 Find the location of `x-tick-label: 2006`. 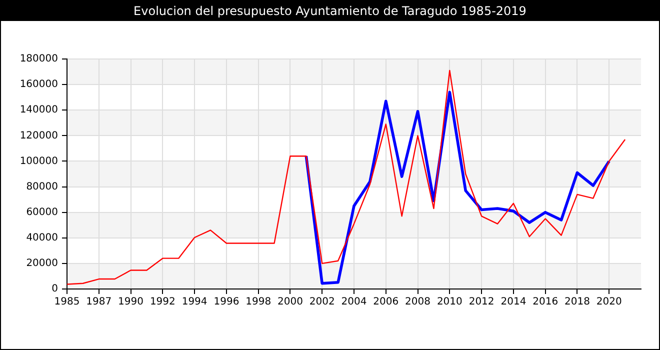

x-tick-label: 2006 is located at coordinates (386, 302).